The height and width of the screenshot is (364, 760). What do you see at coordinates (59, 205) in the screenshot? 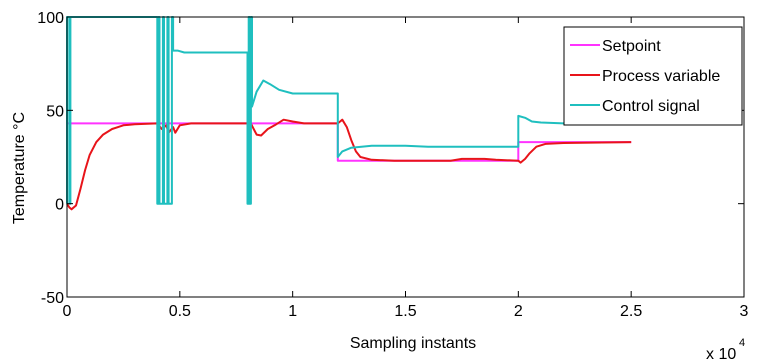
I see `y-tick-label: 0` at bounding box center [59, 205].